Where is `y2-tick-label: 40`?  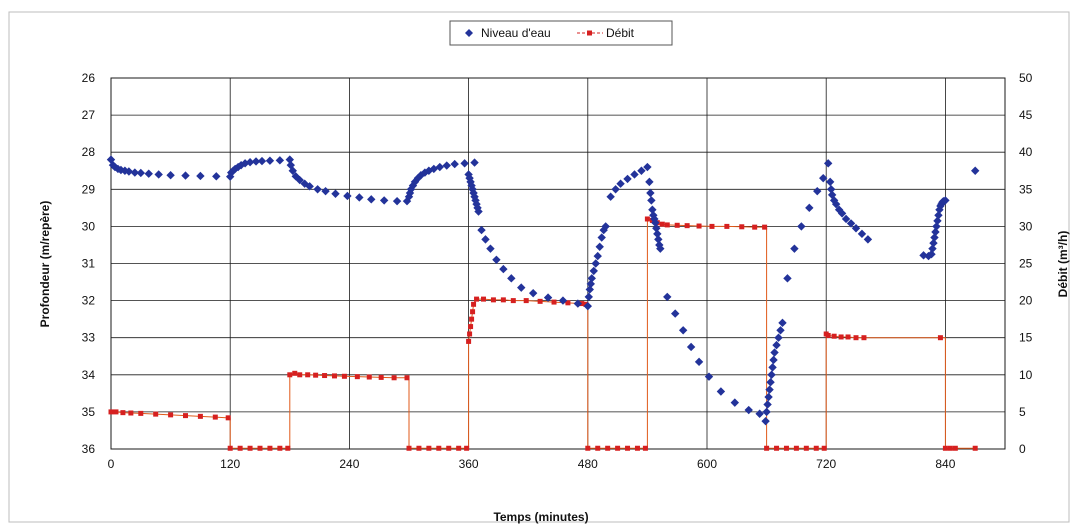
y2-tick-label: 40 is located at coordinates (1026, 152).